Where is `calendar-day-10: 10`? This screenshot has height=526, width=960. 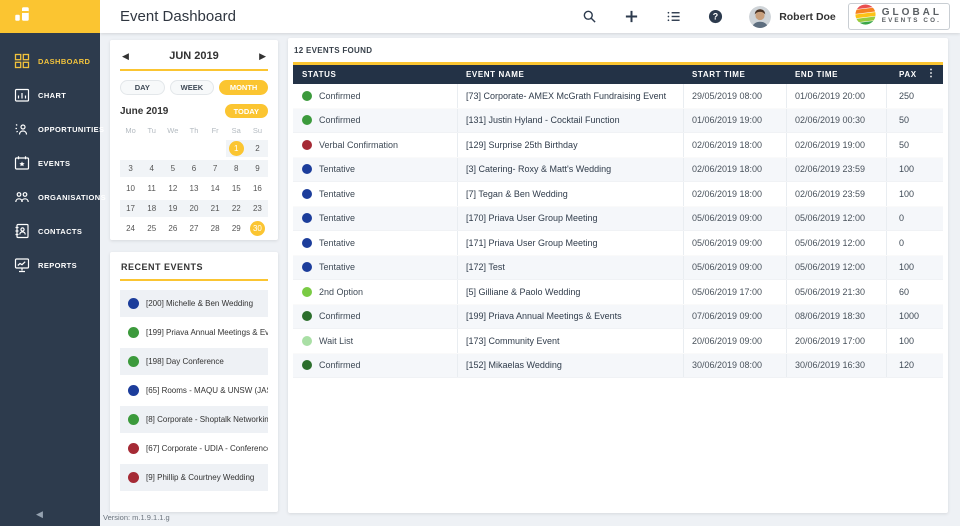
calendar-day-10: 10 is located at coordinates (131, 188).